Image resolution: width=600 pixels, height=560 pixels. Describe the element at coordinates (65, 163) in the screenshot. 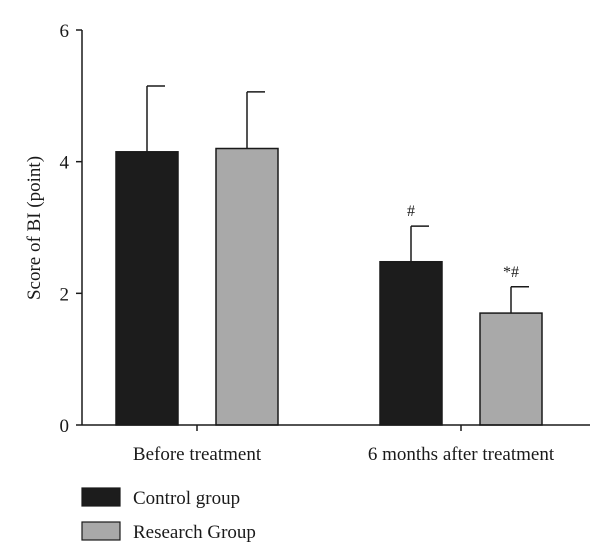

I see `y-tick-label: 4` at that location.